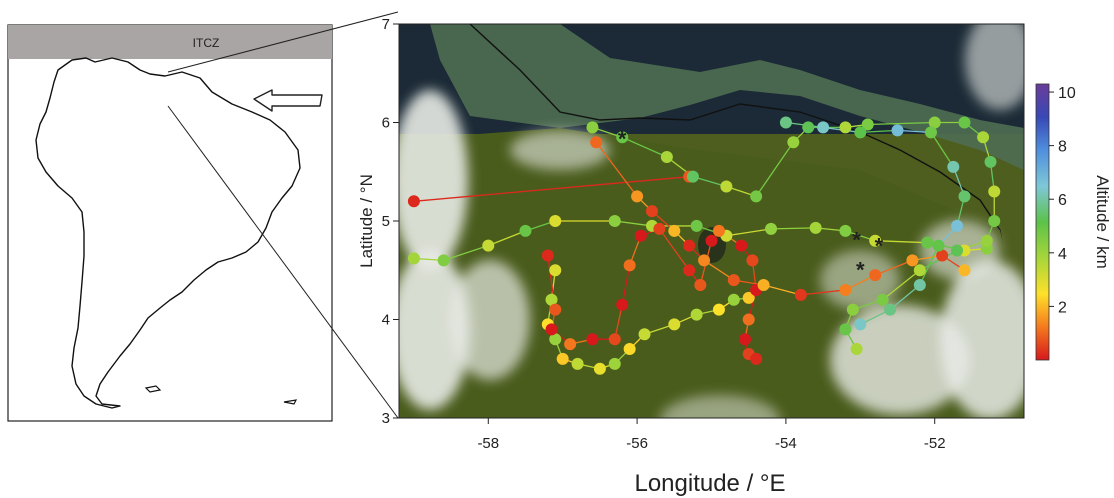 The image size is (1114, 498). I want to click on falkland-islands, so click(221, 395).